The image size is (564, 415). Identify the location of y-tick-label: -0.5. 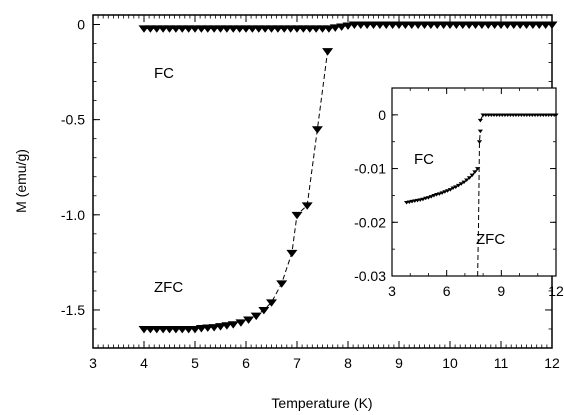
(73, 120).